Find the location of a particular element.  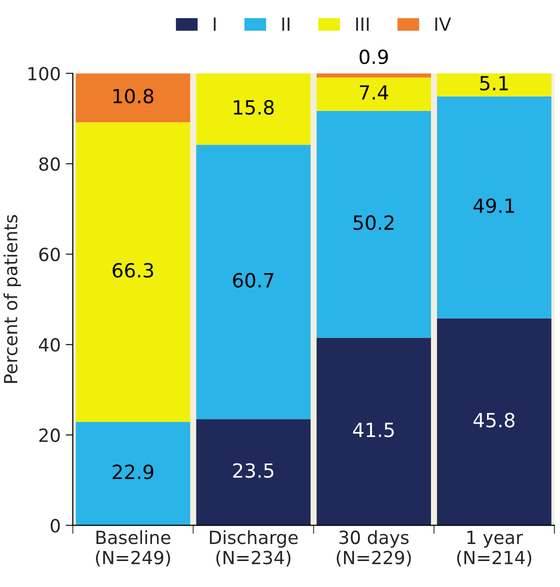

legend-label: II is located at coordinates (286, 24).